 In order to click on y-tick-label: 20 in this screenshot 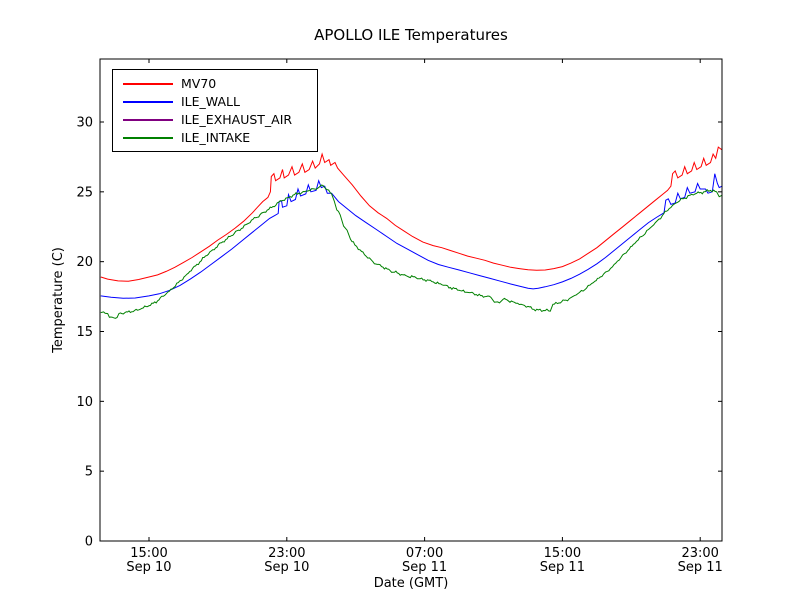, I will do `click(84, 262)`.